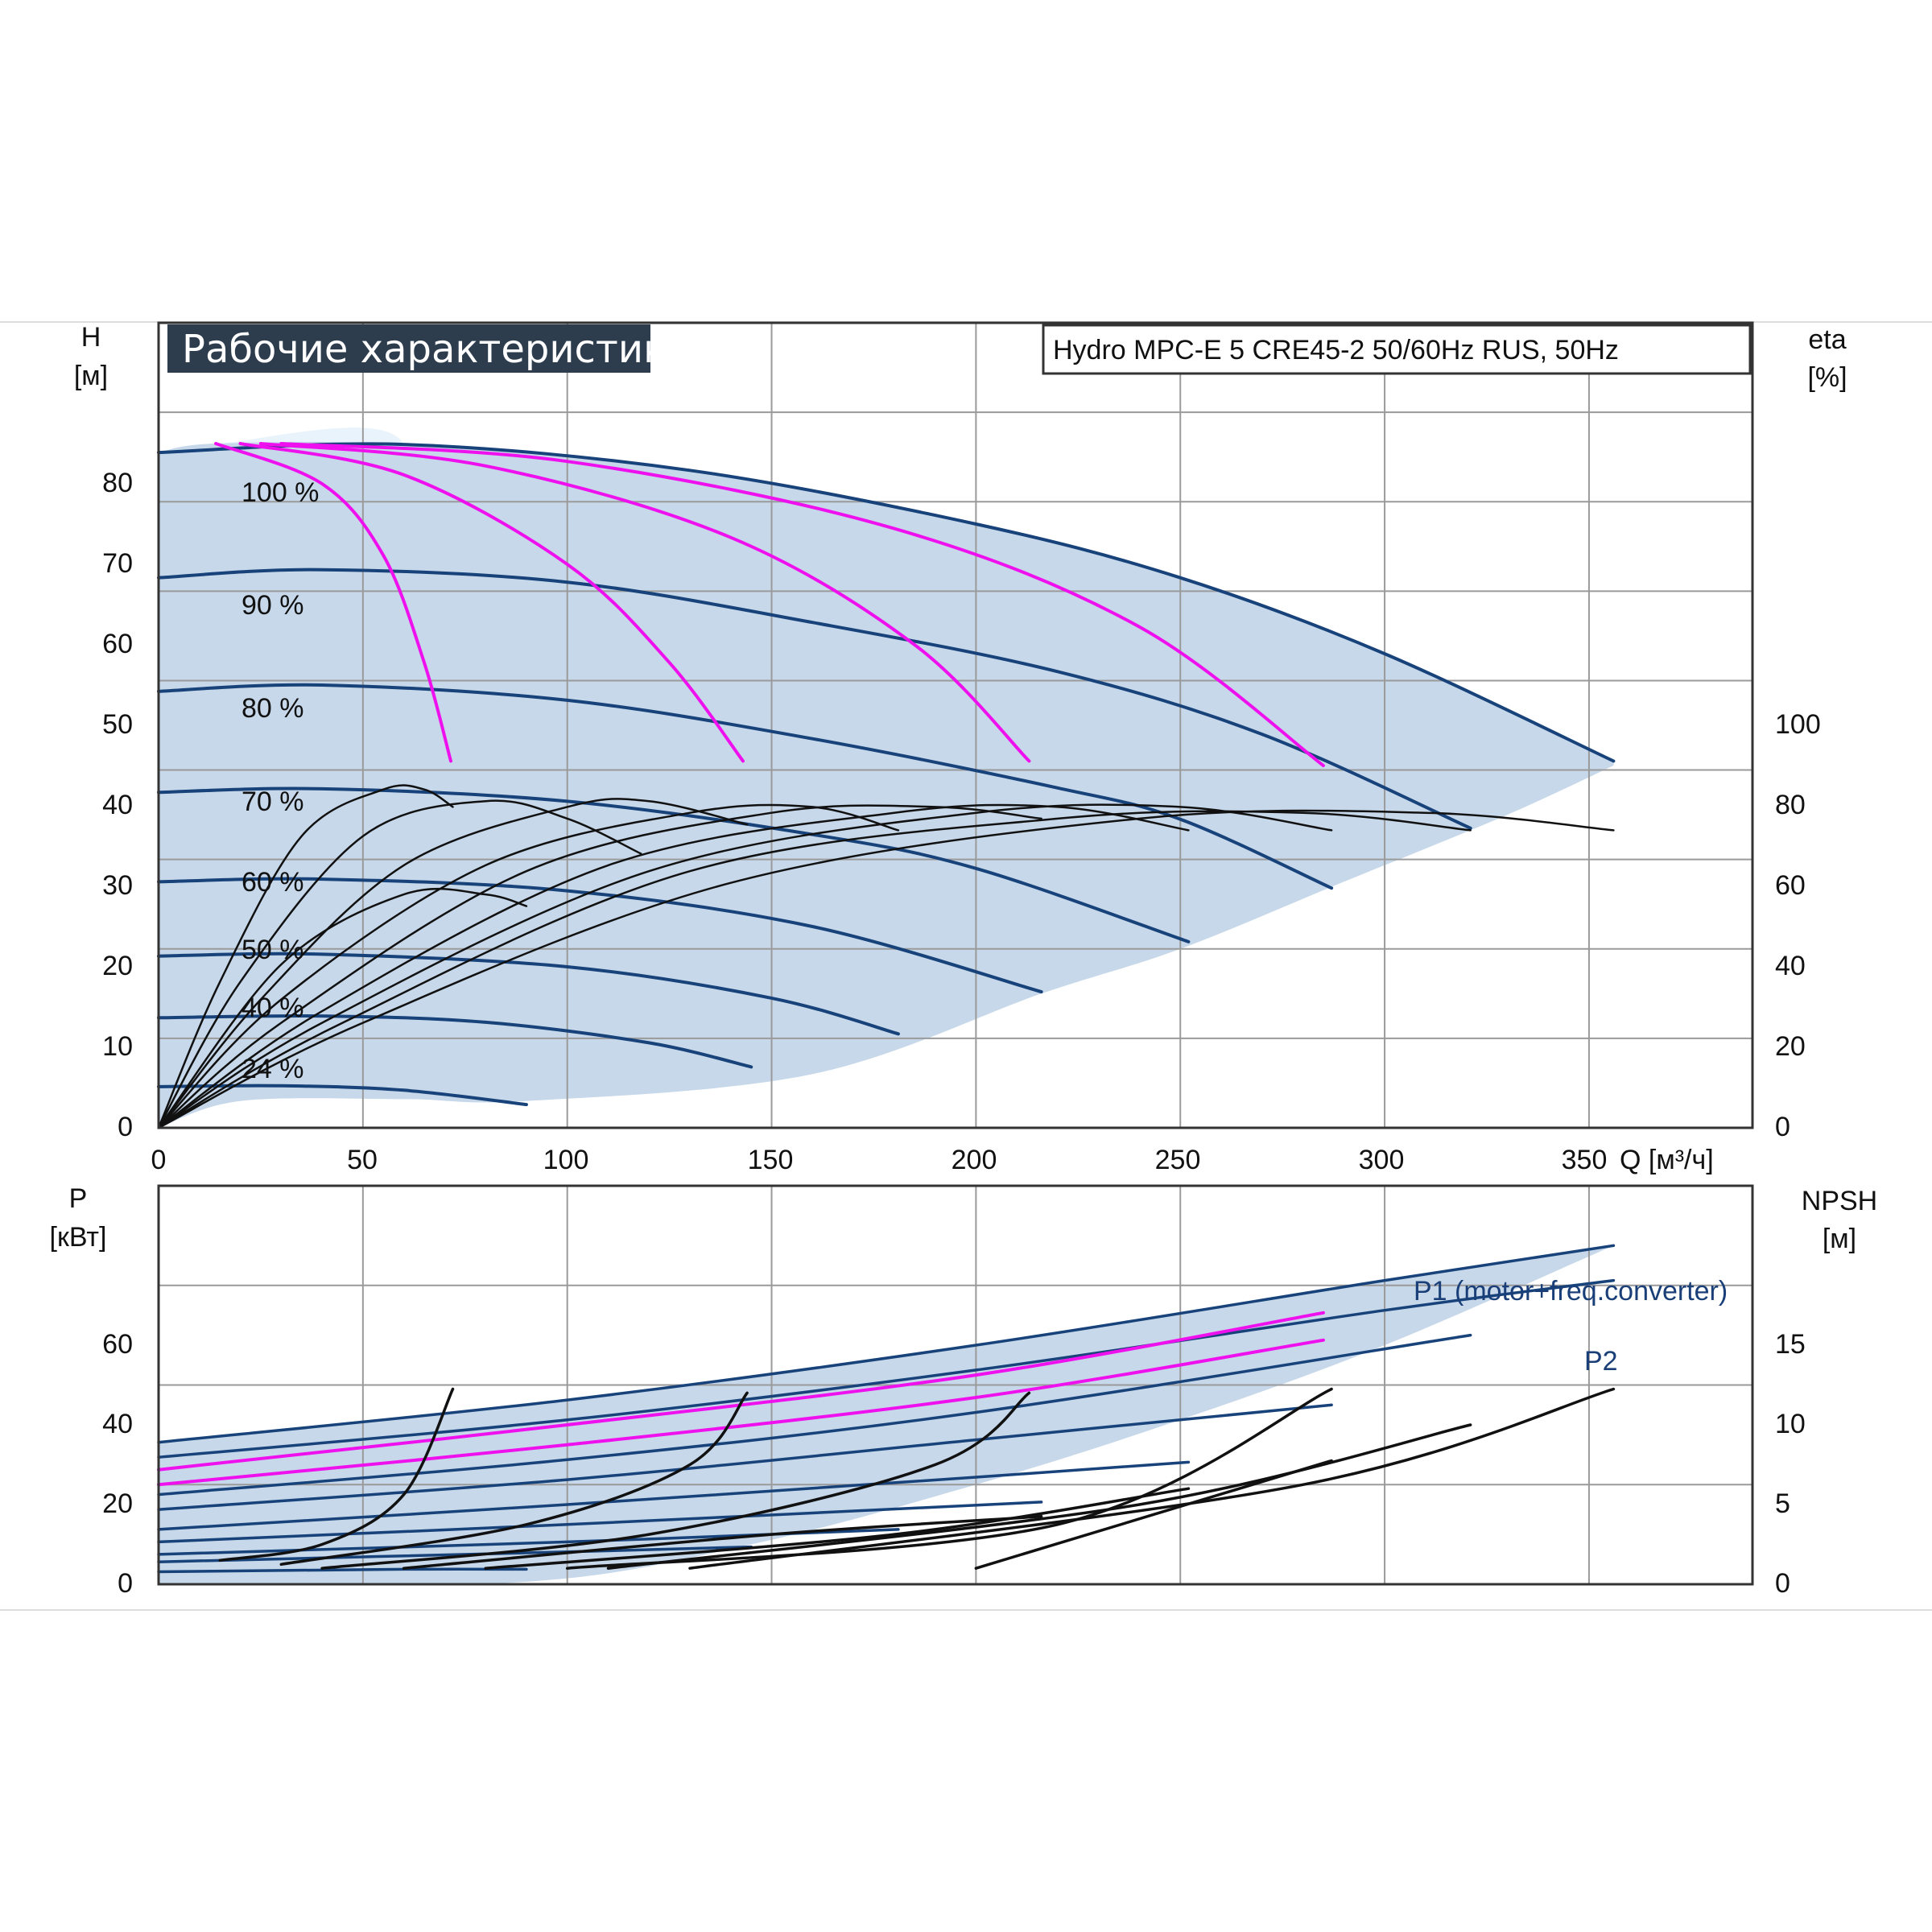 Image resolution: width=1932 pixels, height=1932 pixels. I want to click on bottom-curves, so click(886, 1409).